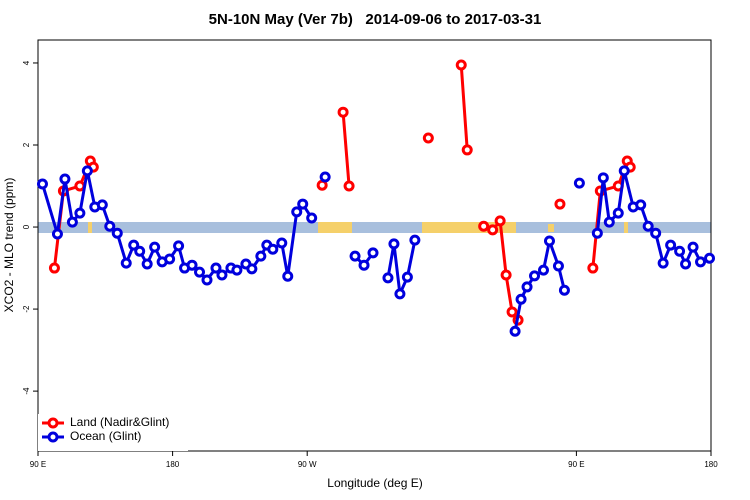 The image size is (750, 500). Describe the element at coordinates (26, 391) in the screenshot. I see `y-tick-label: -4` at that location.